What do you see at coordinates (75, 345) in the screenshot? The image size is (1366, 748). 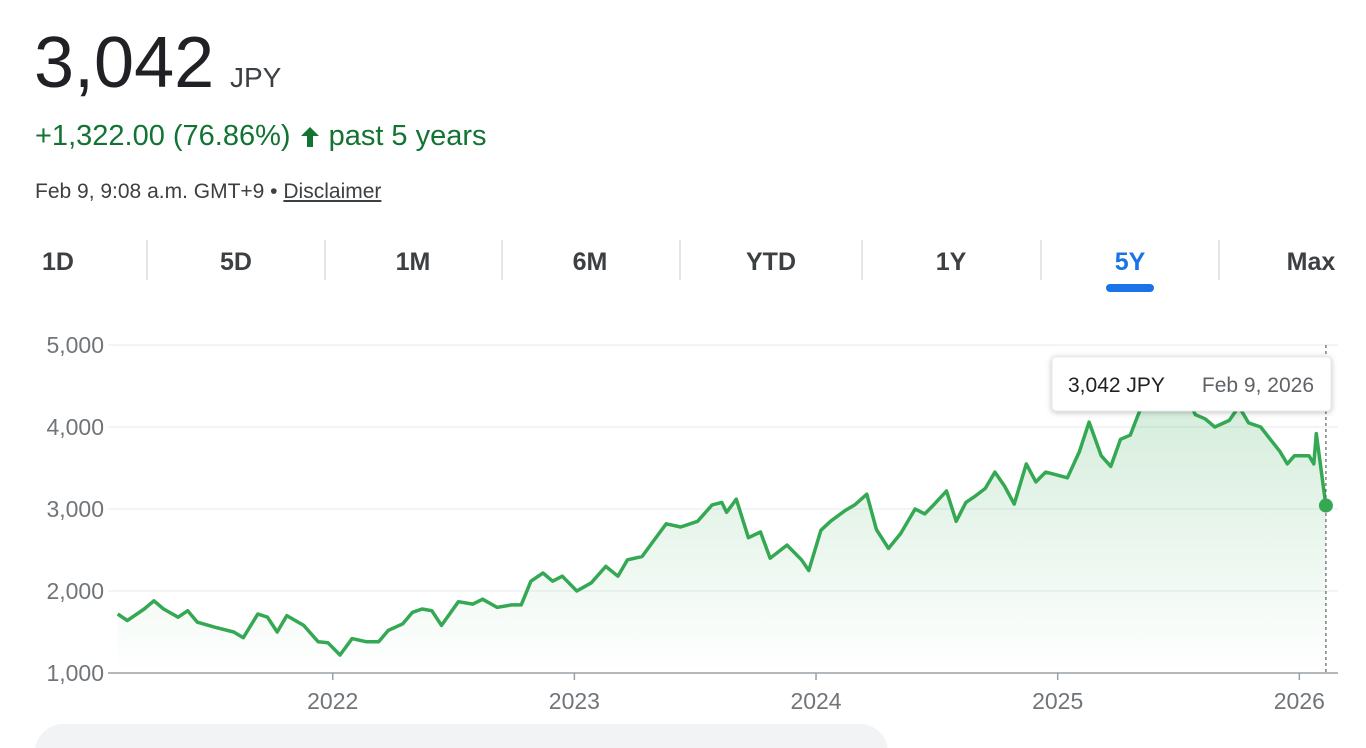 I see `y-tick-label: 5,000` at bounding box center [75, 345].